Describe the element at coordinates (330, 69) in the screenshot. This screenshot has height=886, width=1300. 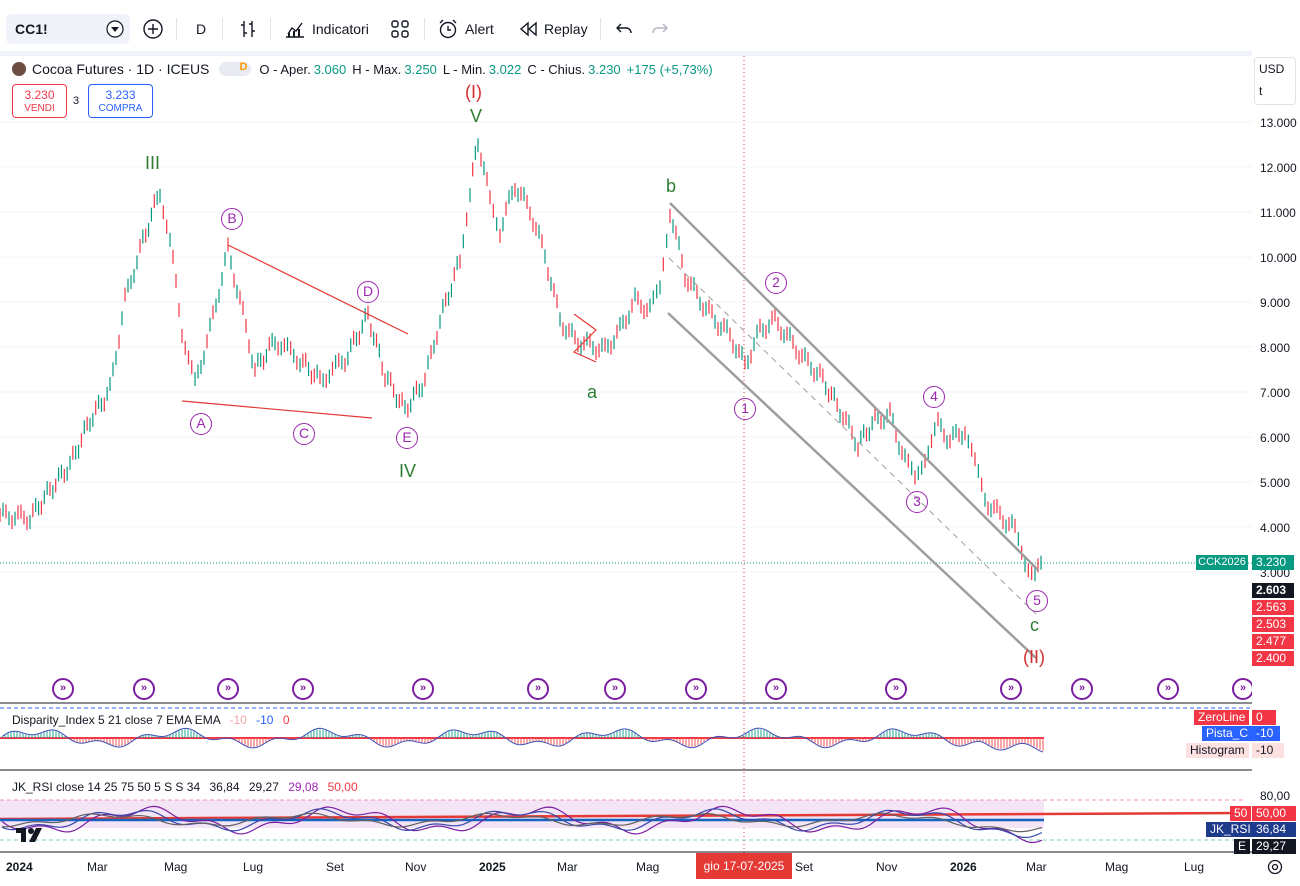
I see `open-value: 3.060` at that location.